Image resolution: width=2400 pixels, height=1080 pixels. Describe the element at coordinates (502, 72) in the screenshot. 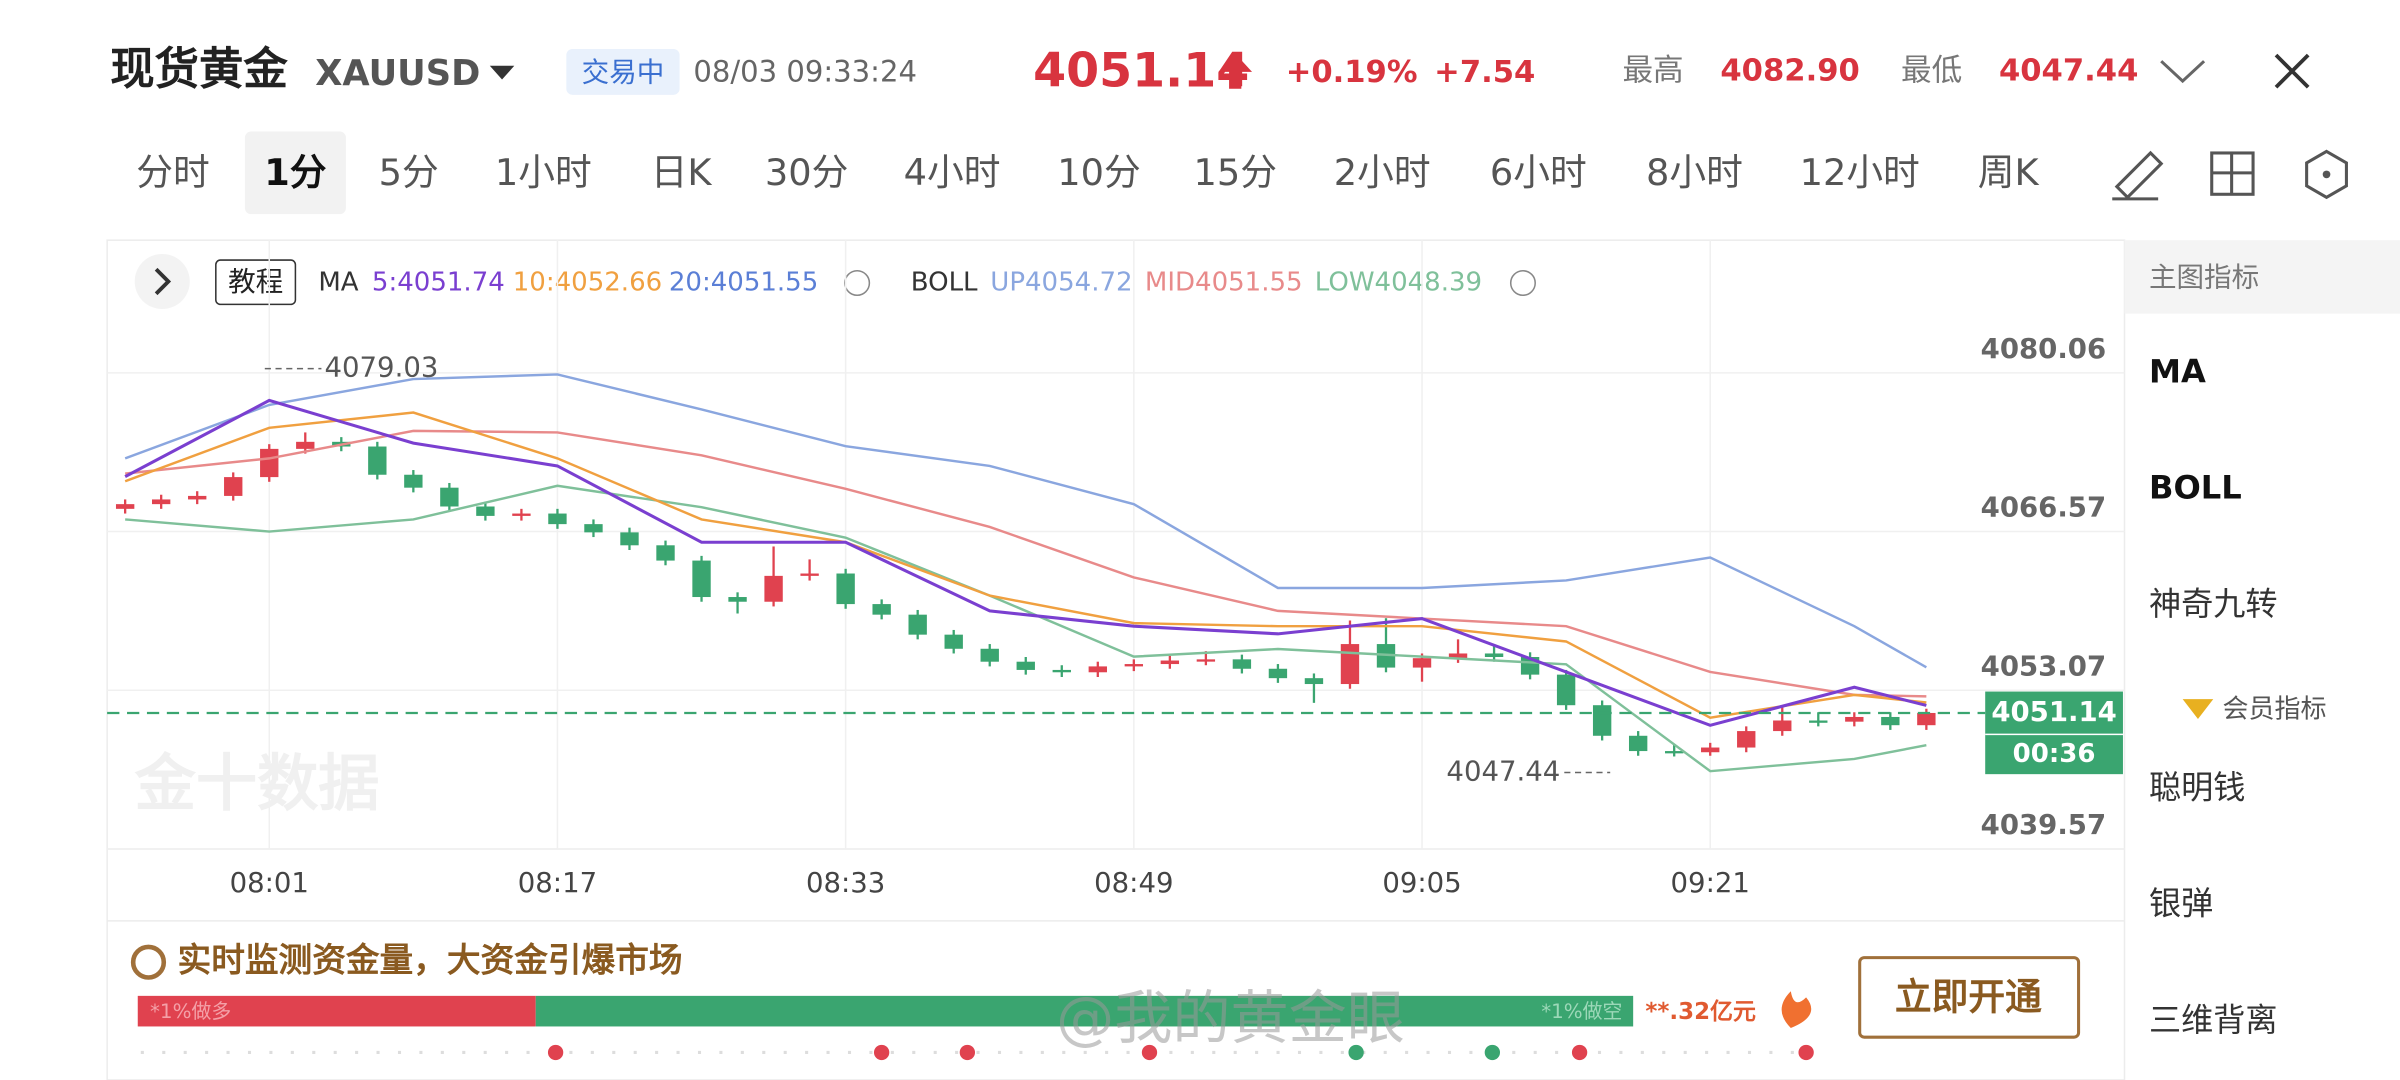

I see `dropdown-icon` at that location.